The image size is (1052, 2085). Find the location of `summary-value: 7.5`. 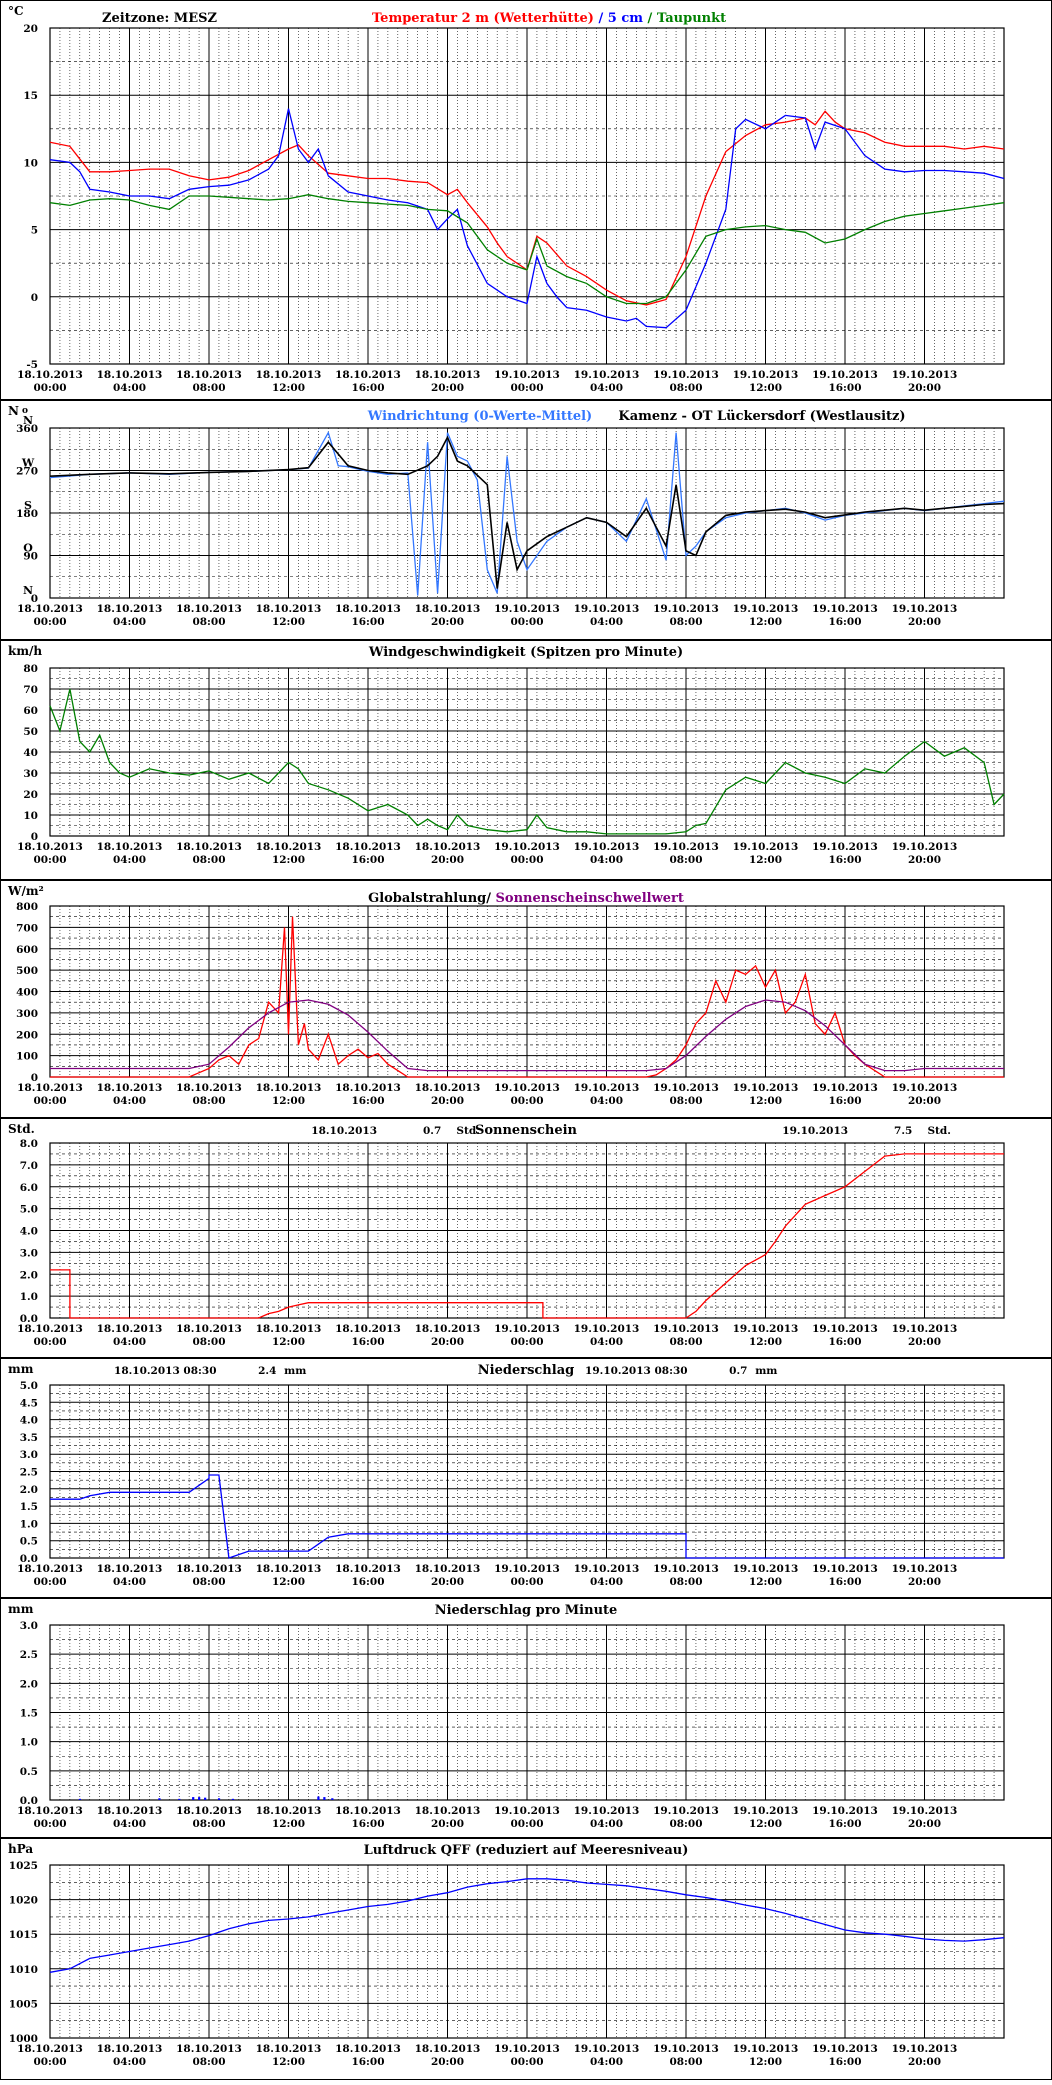

summary-value: 7.5 is located at coordinates (903, 1131).